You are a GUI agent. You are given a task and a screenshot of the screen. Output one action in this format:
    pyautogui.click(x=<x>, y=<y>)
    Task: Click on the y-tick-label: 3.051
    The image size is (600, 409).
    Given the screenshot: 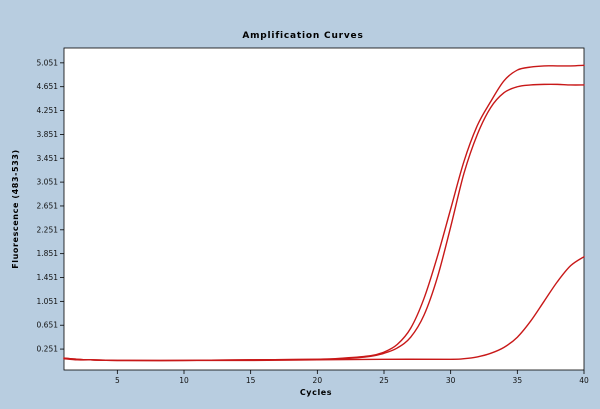 What is the action you would take?
    pyautogui.click(x=48, y=182)
    